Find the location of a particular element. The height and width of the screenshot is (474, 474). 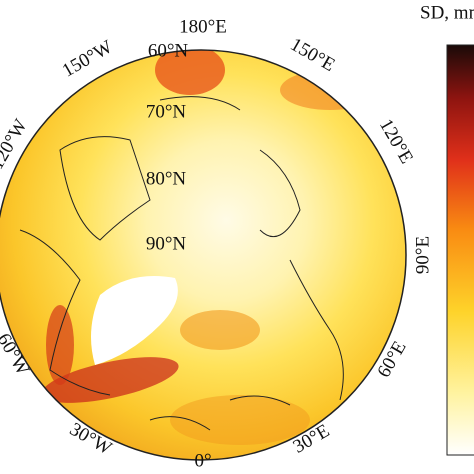

latitude-label: 90°N is located at coordinates (166, 243).